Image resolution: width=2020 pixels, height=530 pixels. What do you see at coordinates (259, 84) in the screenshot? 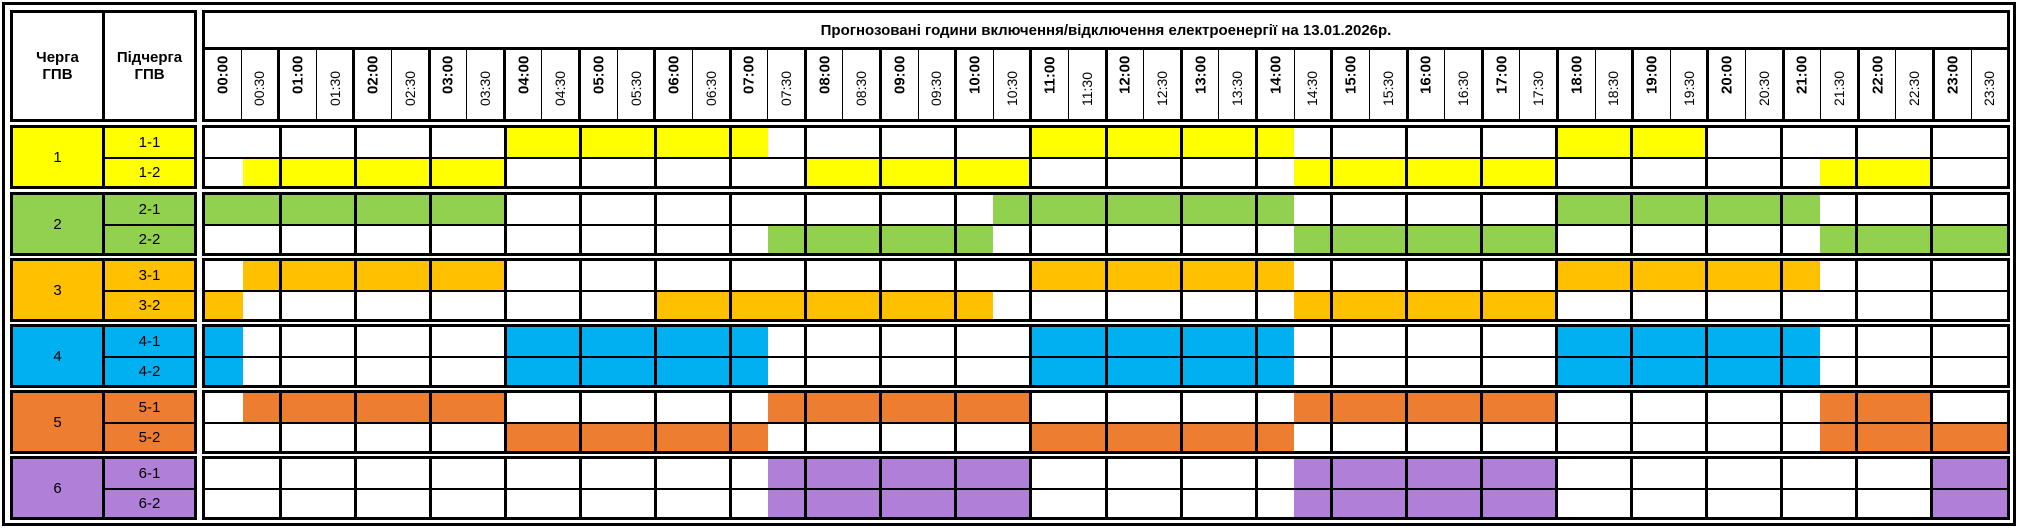
I see `time-slot-header: 00:30` at bounding box center [259, 84].